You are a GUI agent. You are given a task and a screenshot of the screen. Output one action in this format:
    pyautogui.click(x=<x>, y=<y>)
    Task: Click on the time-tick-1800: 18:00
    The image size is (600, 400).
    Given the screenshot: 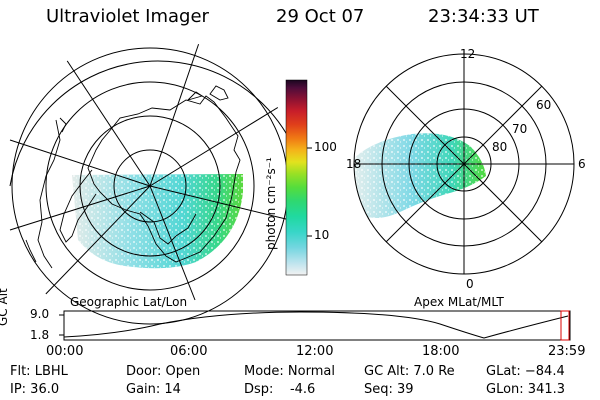 What is the action you would take?
    pyautogui.click(x=441, y=351)
    